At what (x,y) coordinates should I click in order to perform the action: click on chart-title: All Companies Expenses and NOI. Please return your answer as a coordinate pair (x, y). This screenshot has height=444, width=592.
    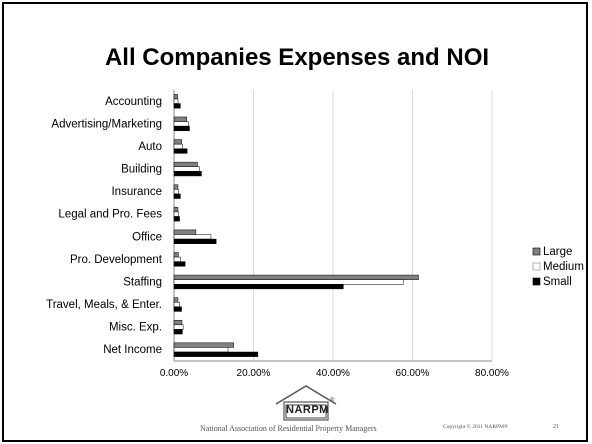
    Looking at the image, I should click on (297, 57).